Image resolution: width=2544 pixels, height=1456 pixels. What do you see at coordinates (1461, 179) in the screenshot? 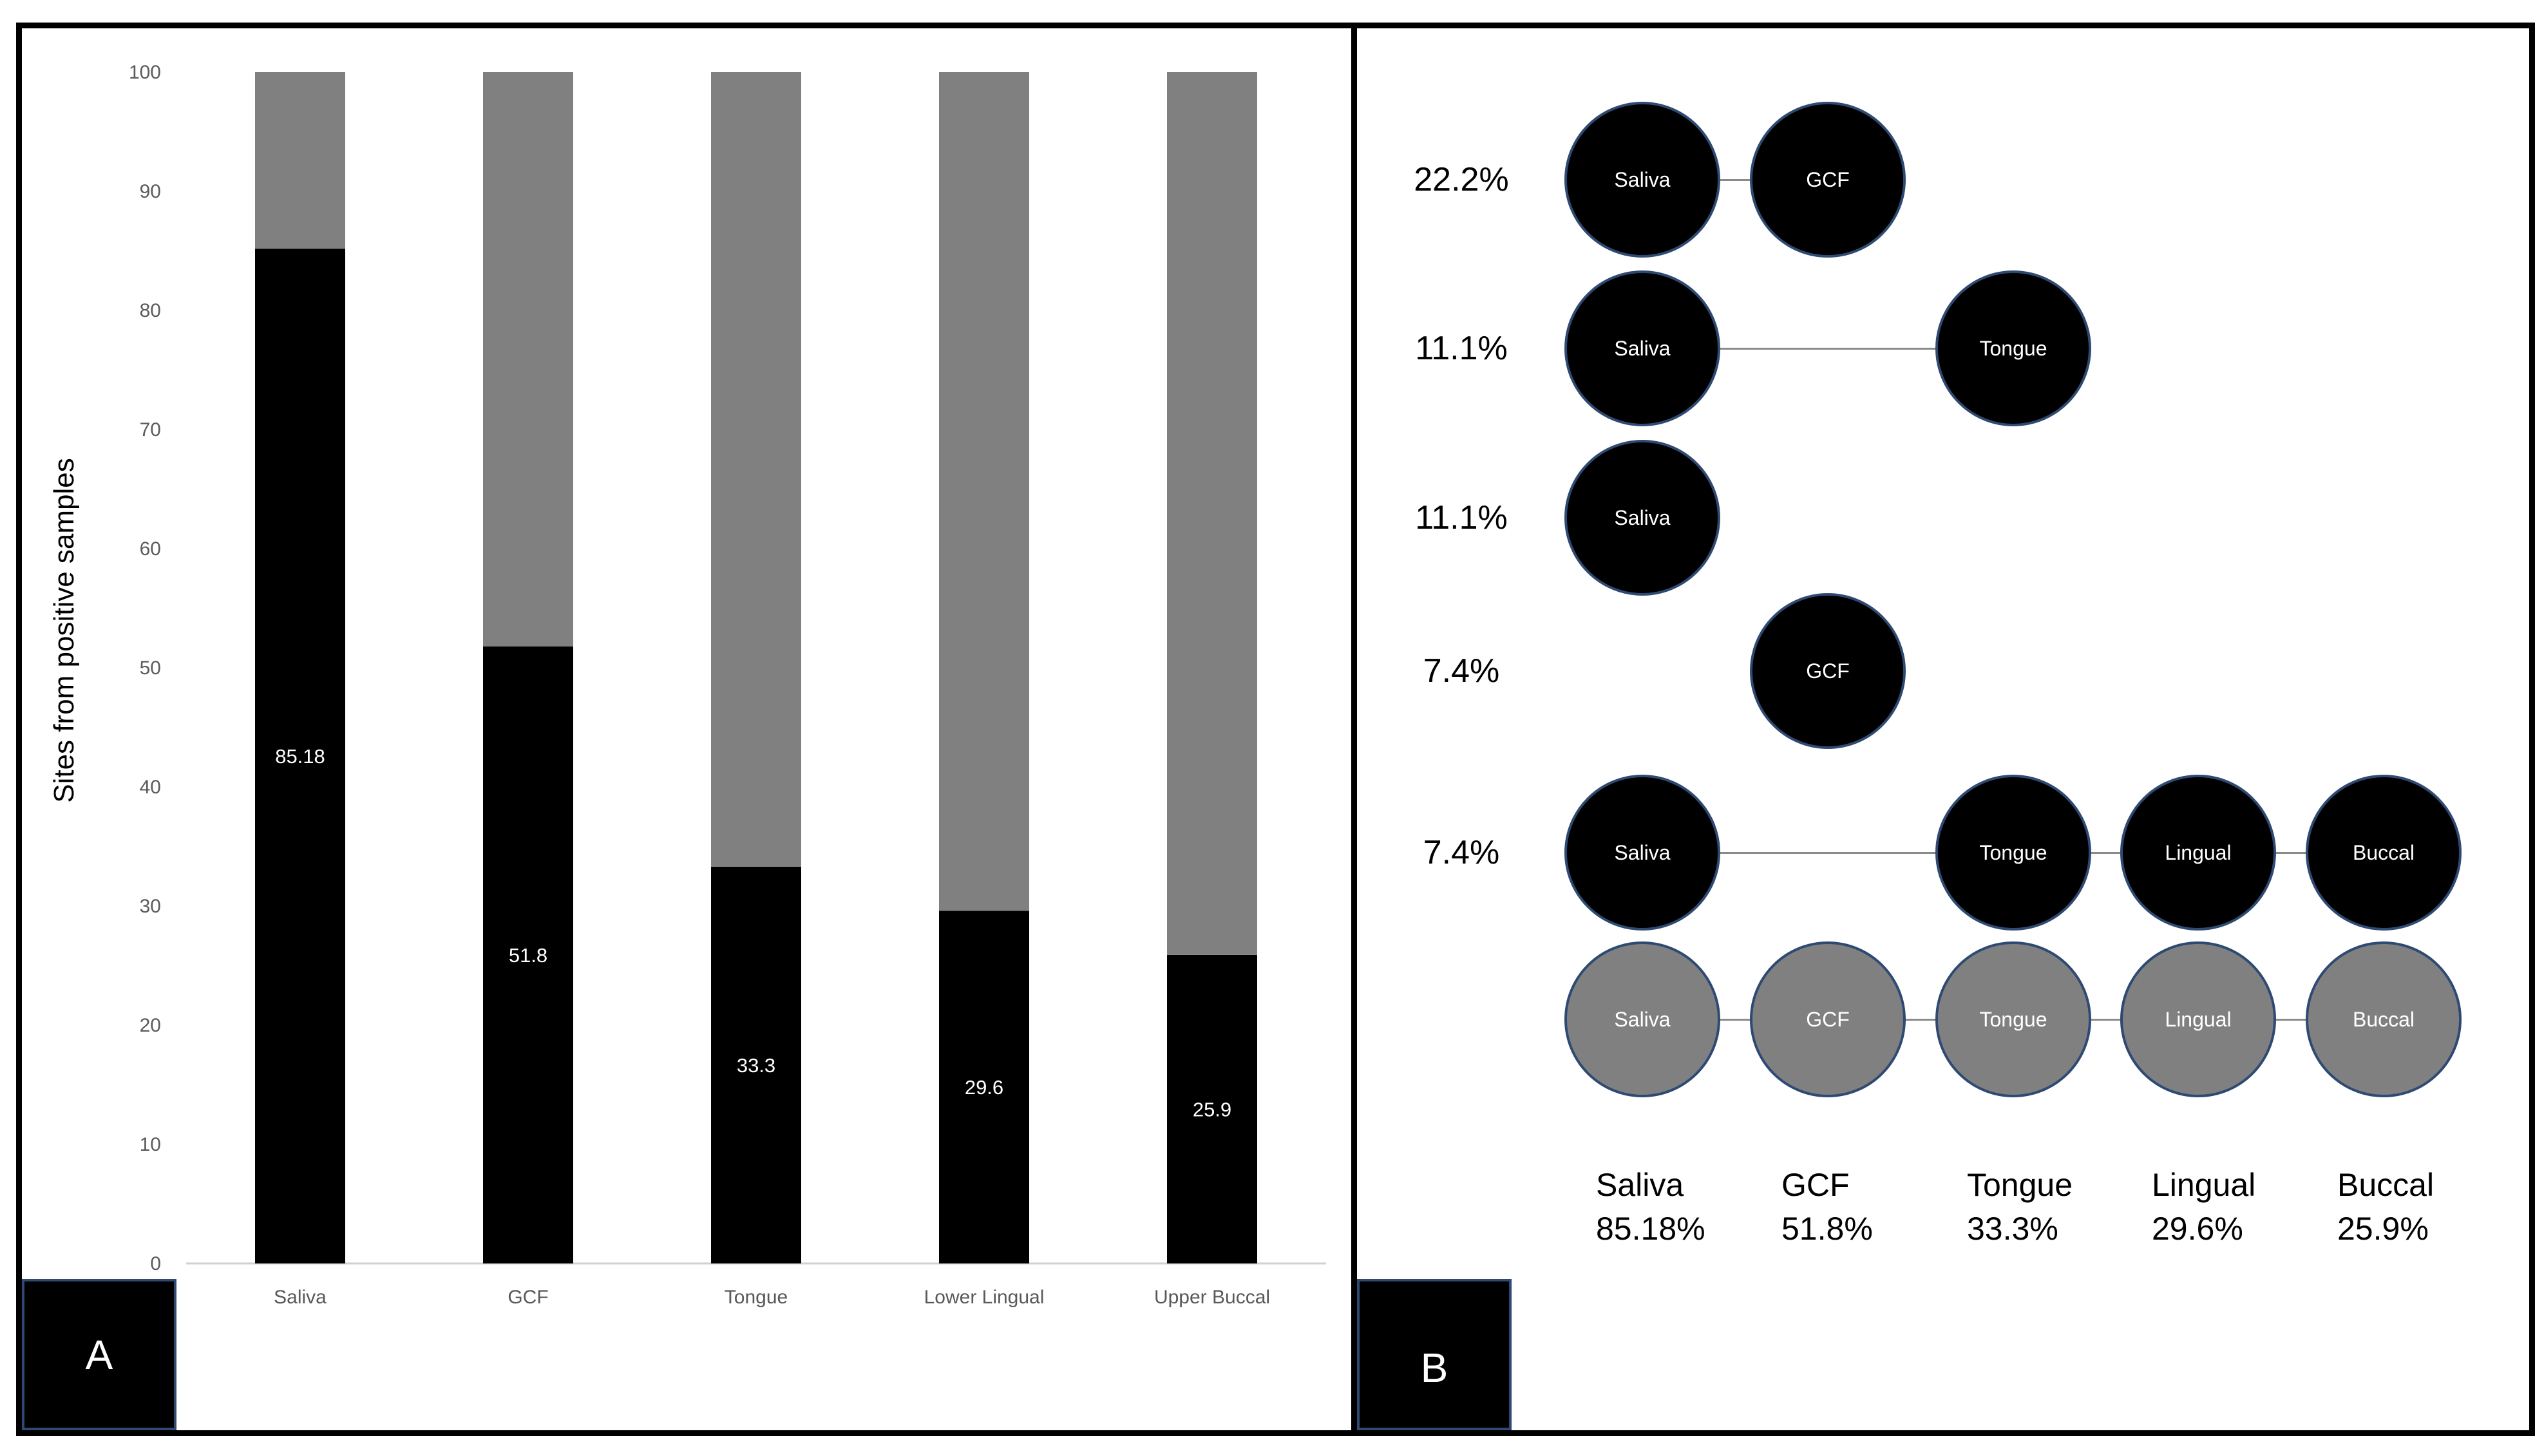
I see `combination-percent: 22.2%` at bounding box center [1461, 179].